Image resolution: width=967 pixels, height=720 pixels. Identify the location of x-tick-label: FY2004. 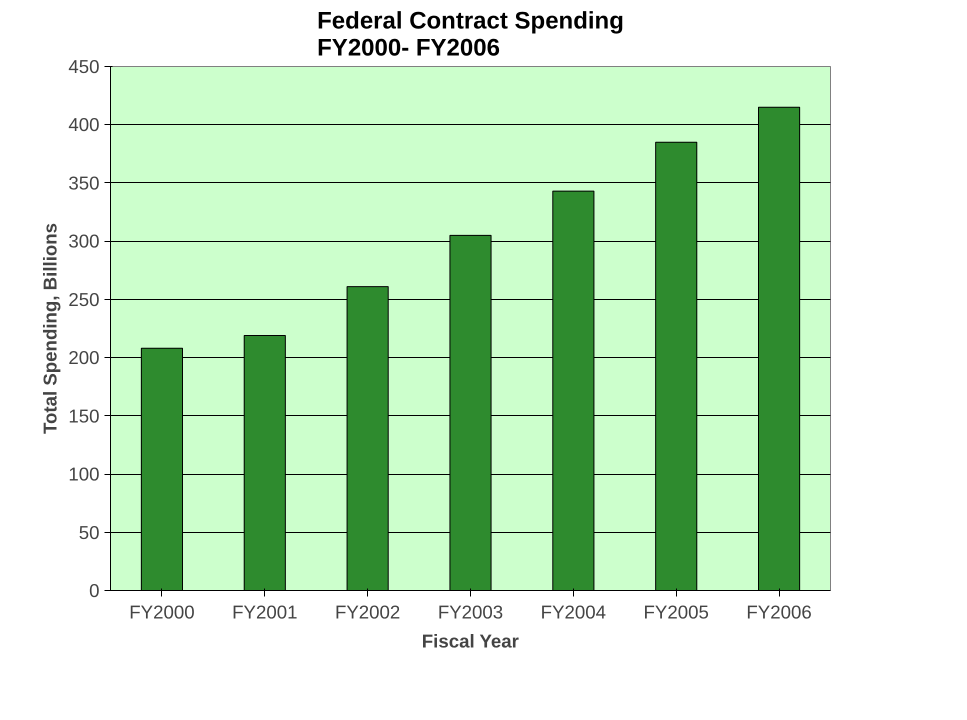
(573, 612).